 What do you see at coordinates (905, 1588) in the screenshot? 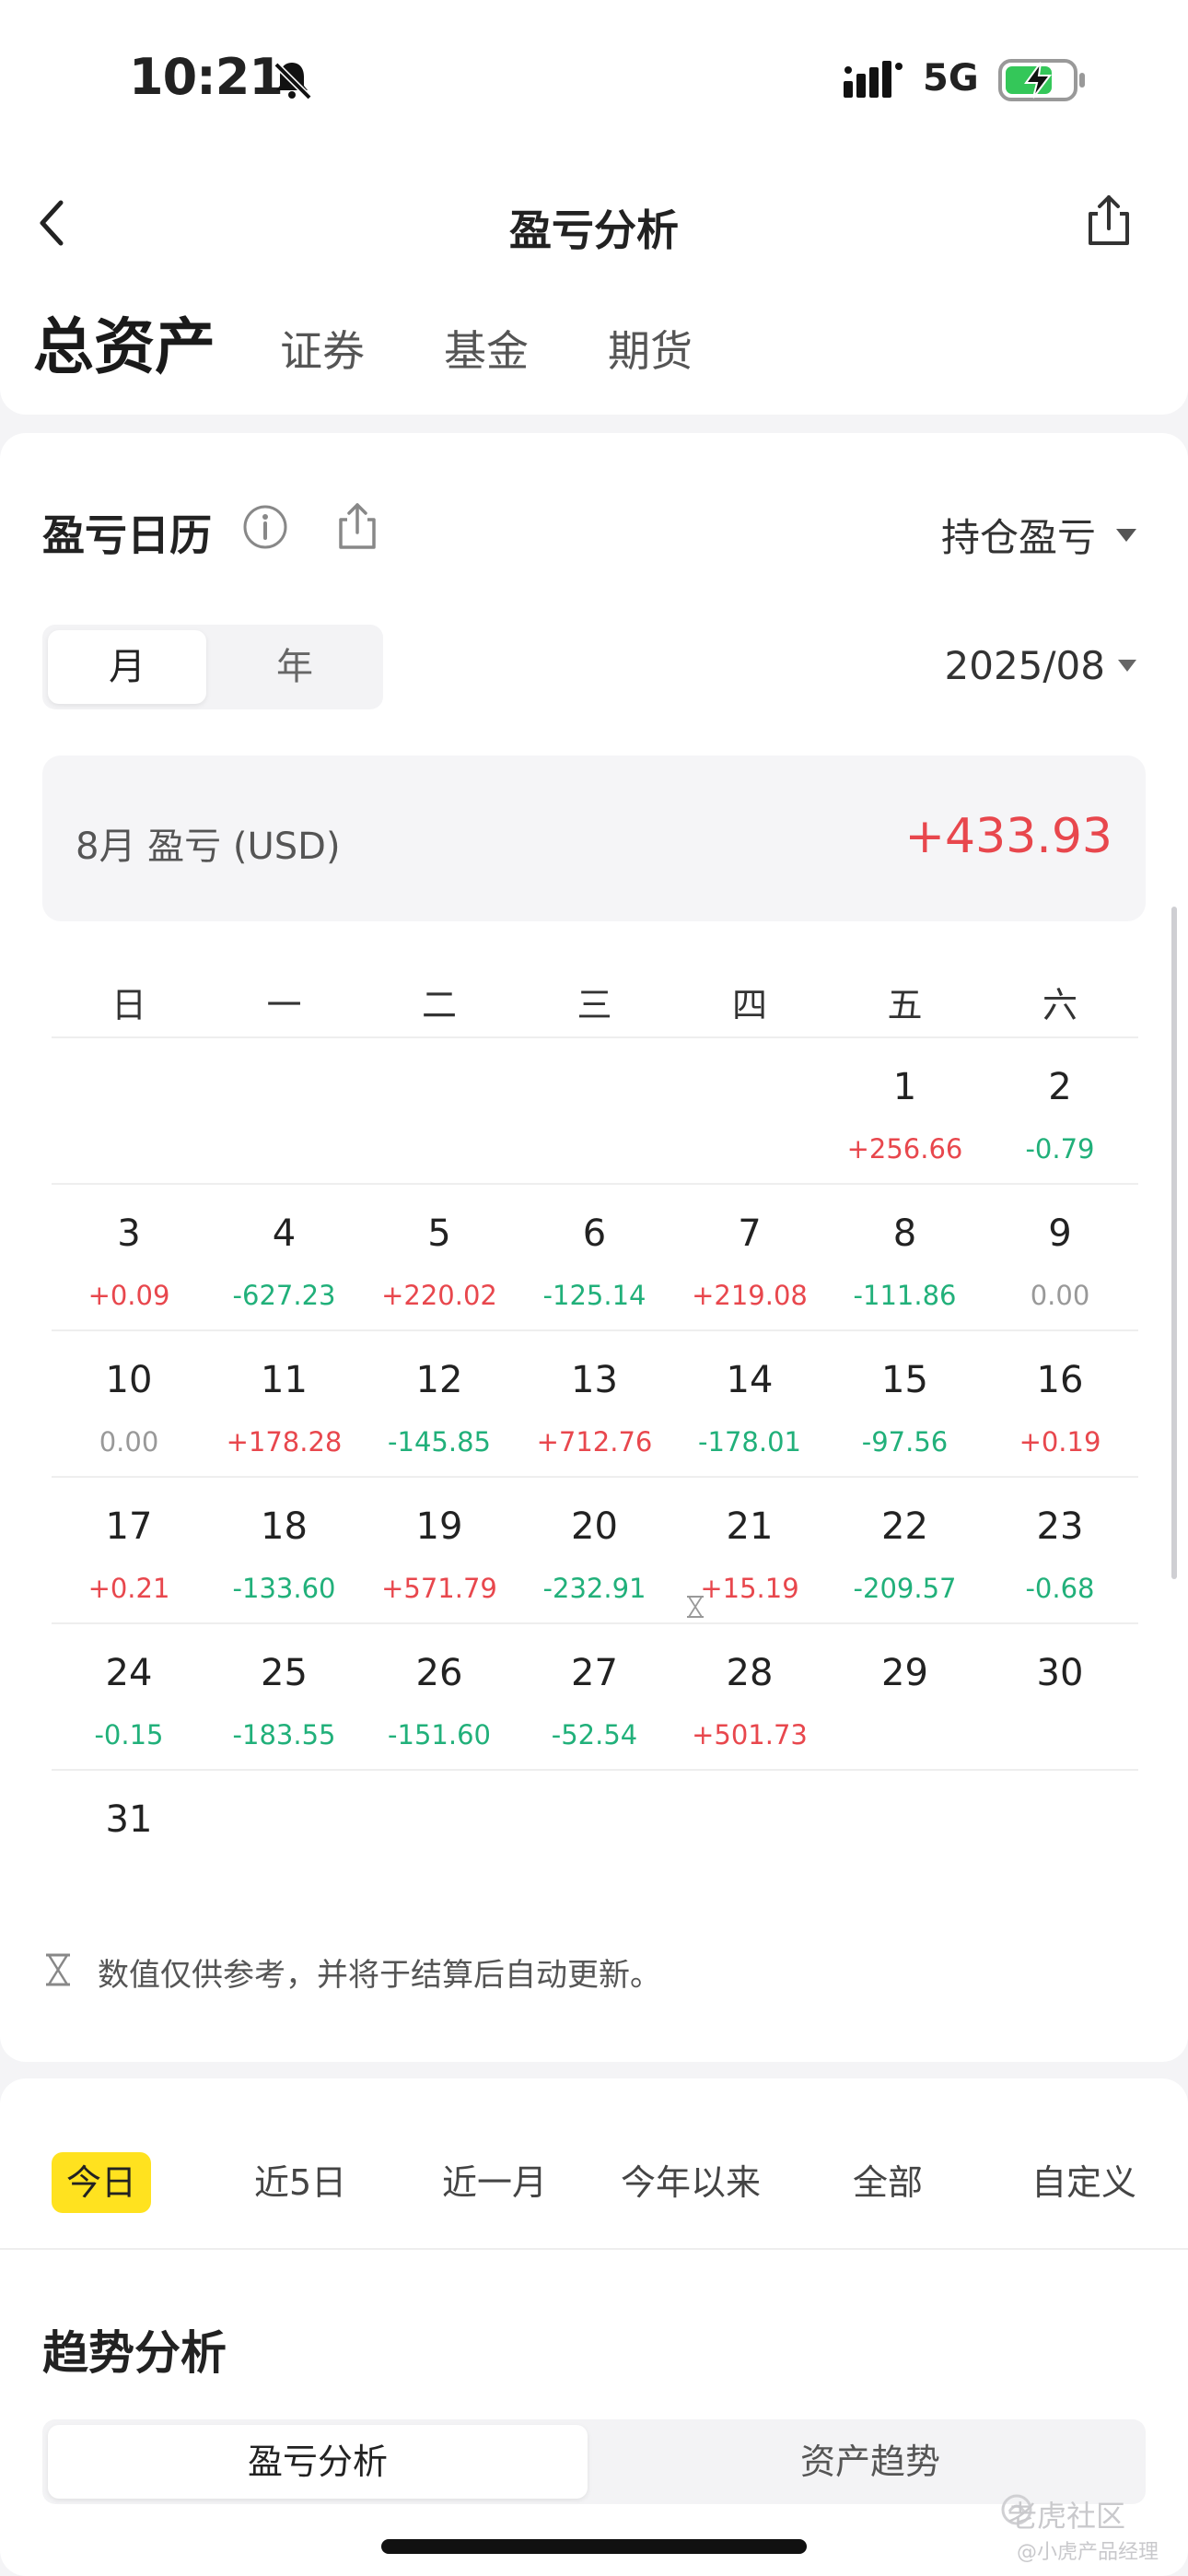
I see `day-pl-value: -209.57` at bounding box center [905, 1588].